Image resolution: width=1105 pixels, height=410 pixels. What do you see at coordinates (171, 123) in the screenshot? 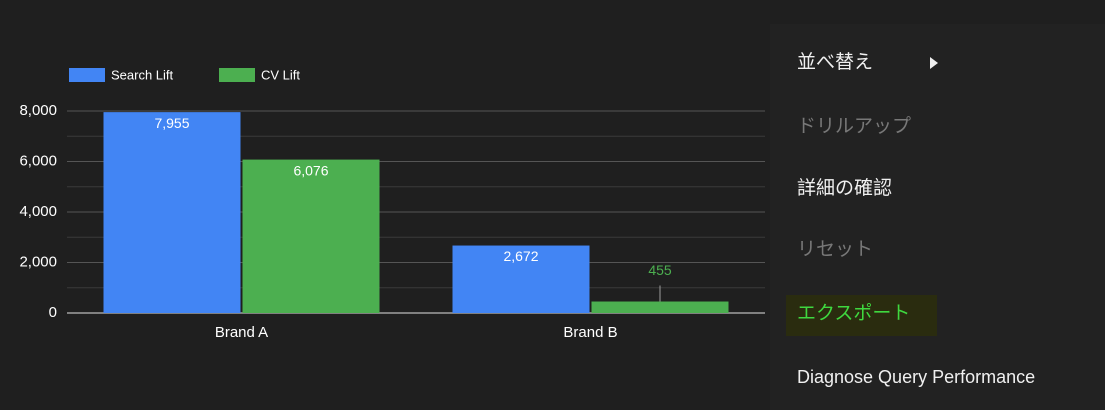
I see `value-label: 7,955` at bounding box center [171, 123].